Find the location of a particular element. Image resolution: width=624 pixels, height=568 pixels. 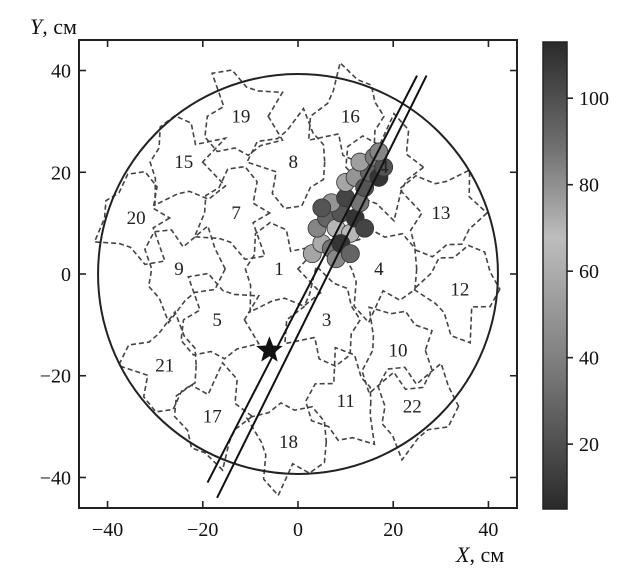

cluster-label: 18 is located at coordinates (288, 442).